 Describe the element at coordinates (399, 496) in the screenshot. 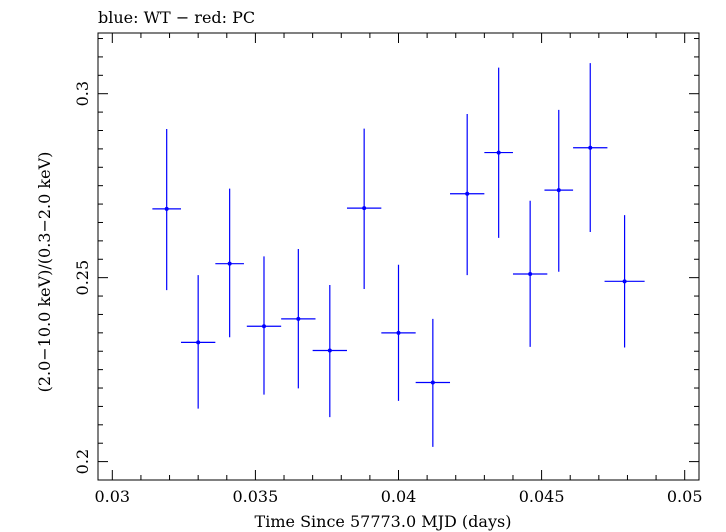

I see `x-tick-label: 0.04` at that location.